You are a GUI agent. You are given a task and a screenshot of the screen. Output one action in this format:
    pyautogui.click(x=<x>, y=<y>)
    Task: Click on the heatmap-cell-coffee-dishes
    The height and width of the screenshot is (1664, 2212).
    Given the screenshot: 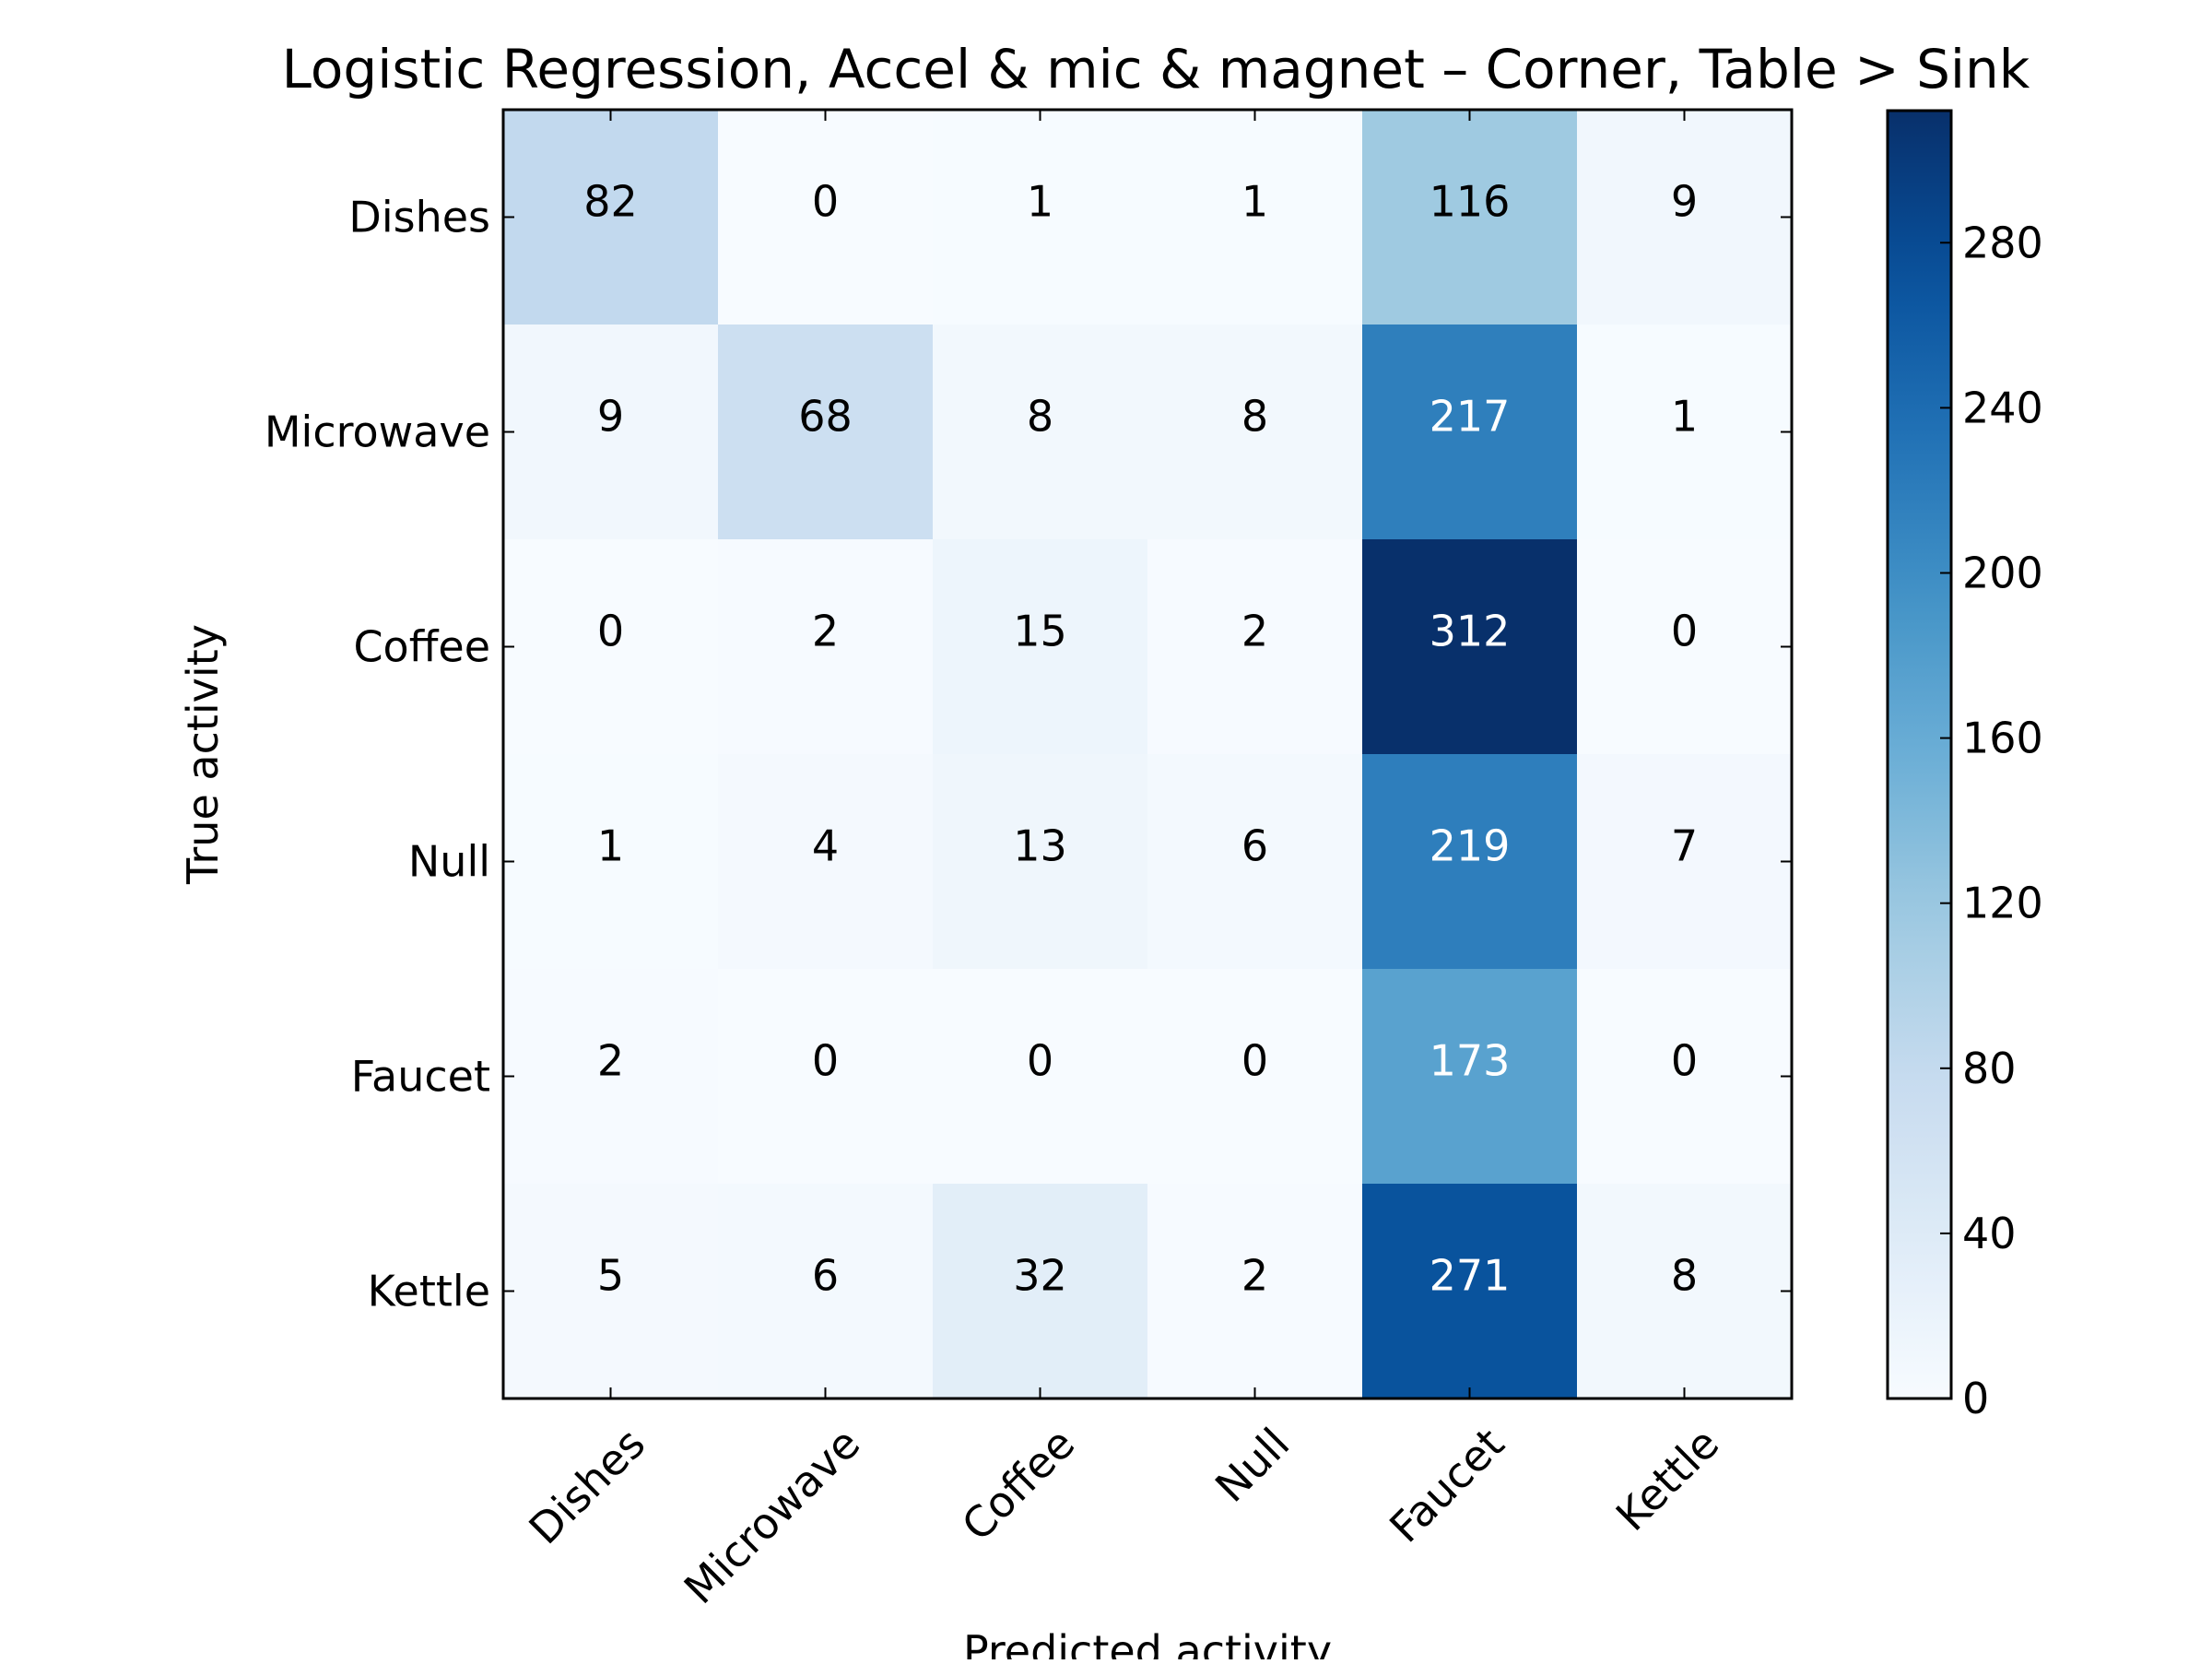 What is the action you would take?
    pyautogui.click(x=611, y=647)
    